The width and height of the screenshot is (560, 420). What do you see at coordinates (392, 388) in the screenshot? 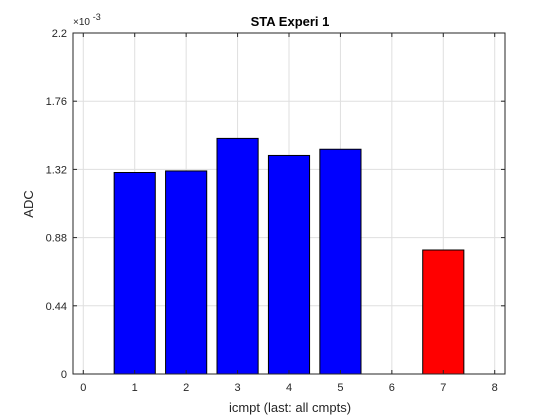
I see `x-tick-label: 6` at bounding box center [392, 388].